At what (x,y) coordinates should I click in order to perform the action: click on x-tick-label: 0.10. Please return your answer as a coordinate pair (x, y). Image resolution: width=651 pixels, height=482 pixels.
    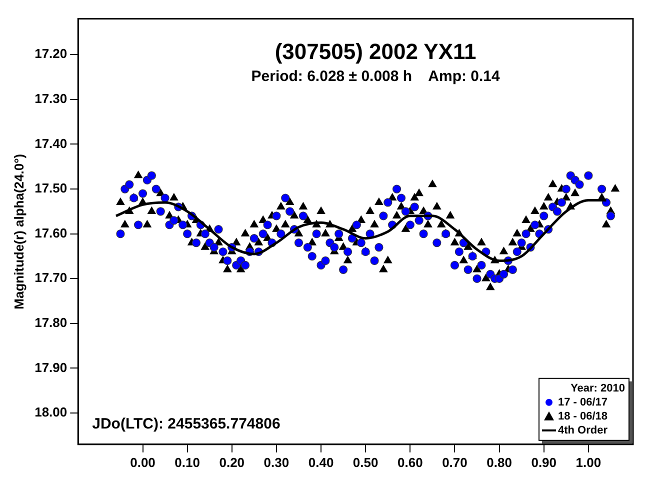
    Looking at the image, I should click on (187, 462).